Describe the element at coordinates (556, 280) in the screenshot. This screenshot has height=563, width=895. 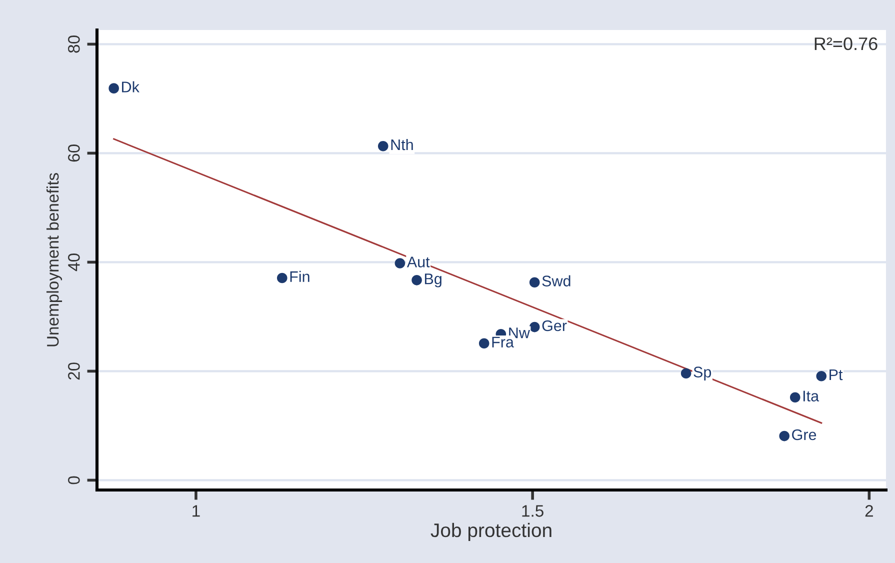
I see `annotation: Swd` at that location.